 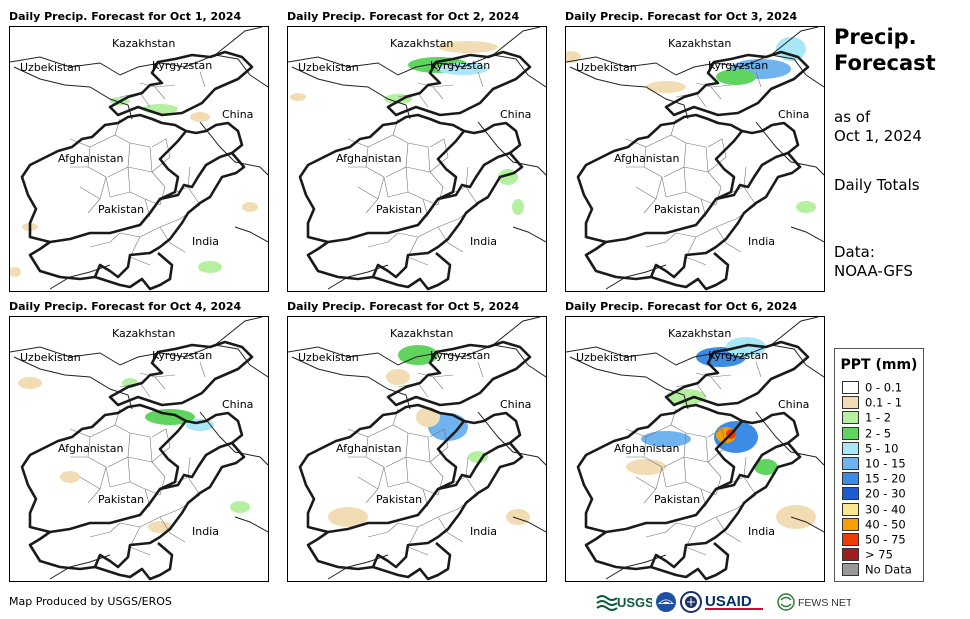 What do you see at coordinates (878, 433) in the screenshot?
I see `legend-label: 2 - 5` at bounding box center [878, 433].